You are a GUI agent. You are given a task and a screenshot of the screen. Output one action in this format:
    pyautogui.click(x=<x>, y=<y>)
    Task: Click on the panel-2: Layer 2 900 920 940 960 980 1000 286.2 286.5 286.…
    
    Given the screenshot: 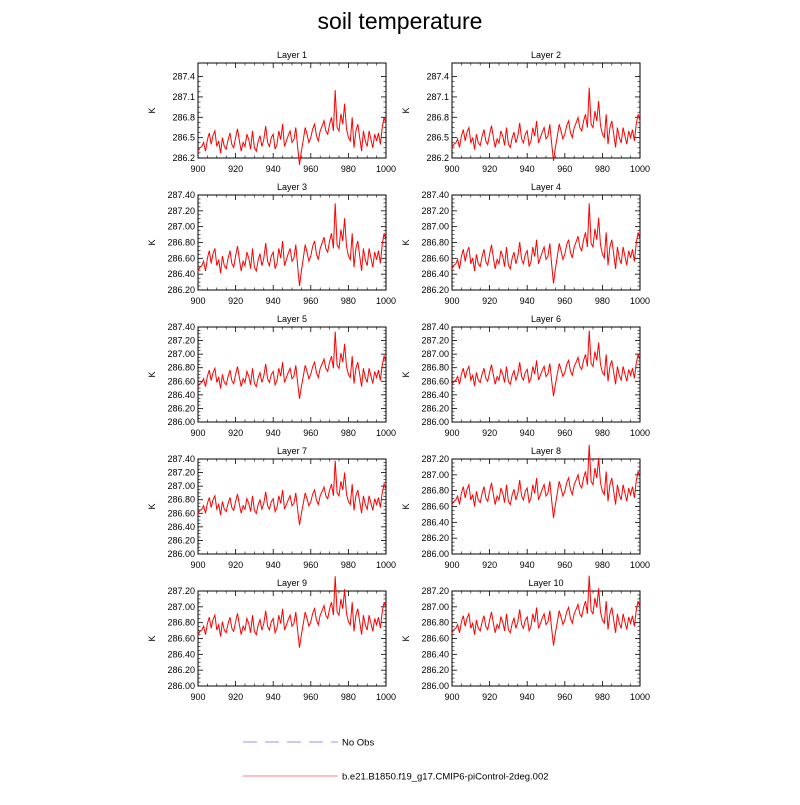 What is the action you would take?
    pyautogui.click(x=525, y=112)
    